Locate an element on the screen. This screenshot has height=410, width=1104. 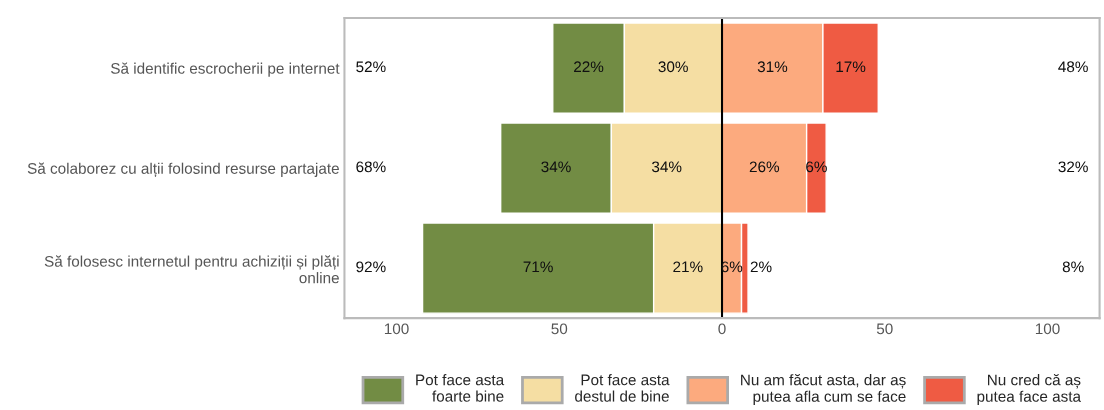
annotation: 48% is located at coordinates (1073, 67).